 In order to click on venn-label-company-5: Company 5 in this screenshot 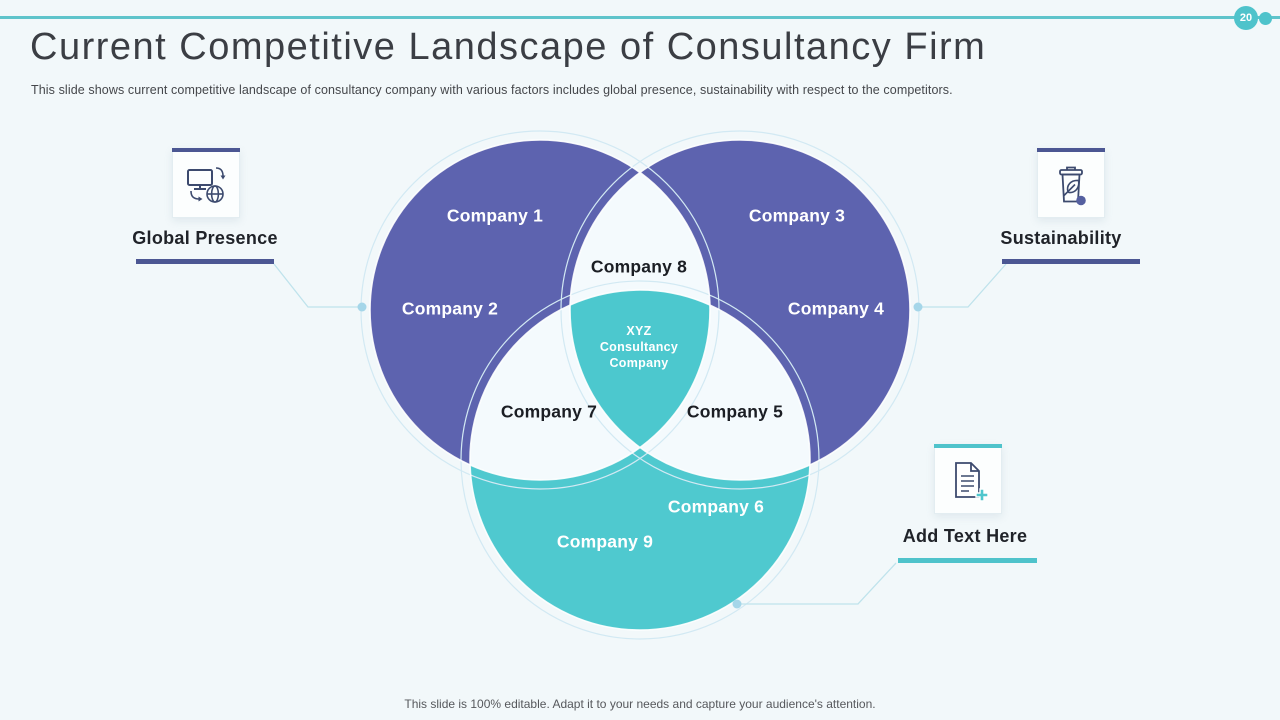, I will do `click(735, 411)`.